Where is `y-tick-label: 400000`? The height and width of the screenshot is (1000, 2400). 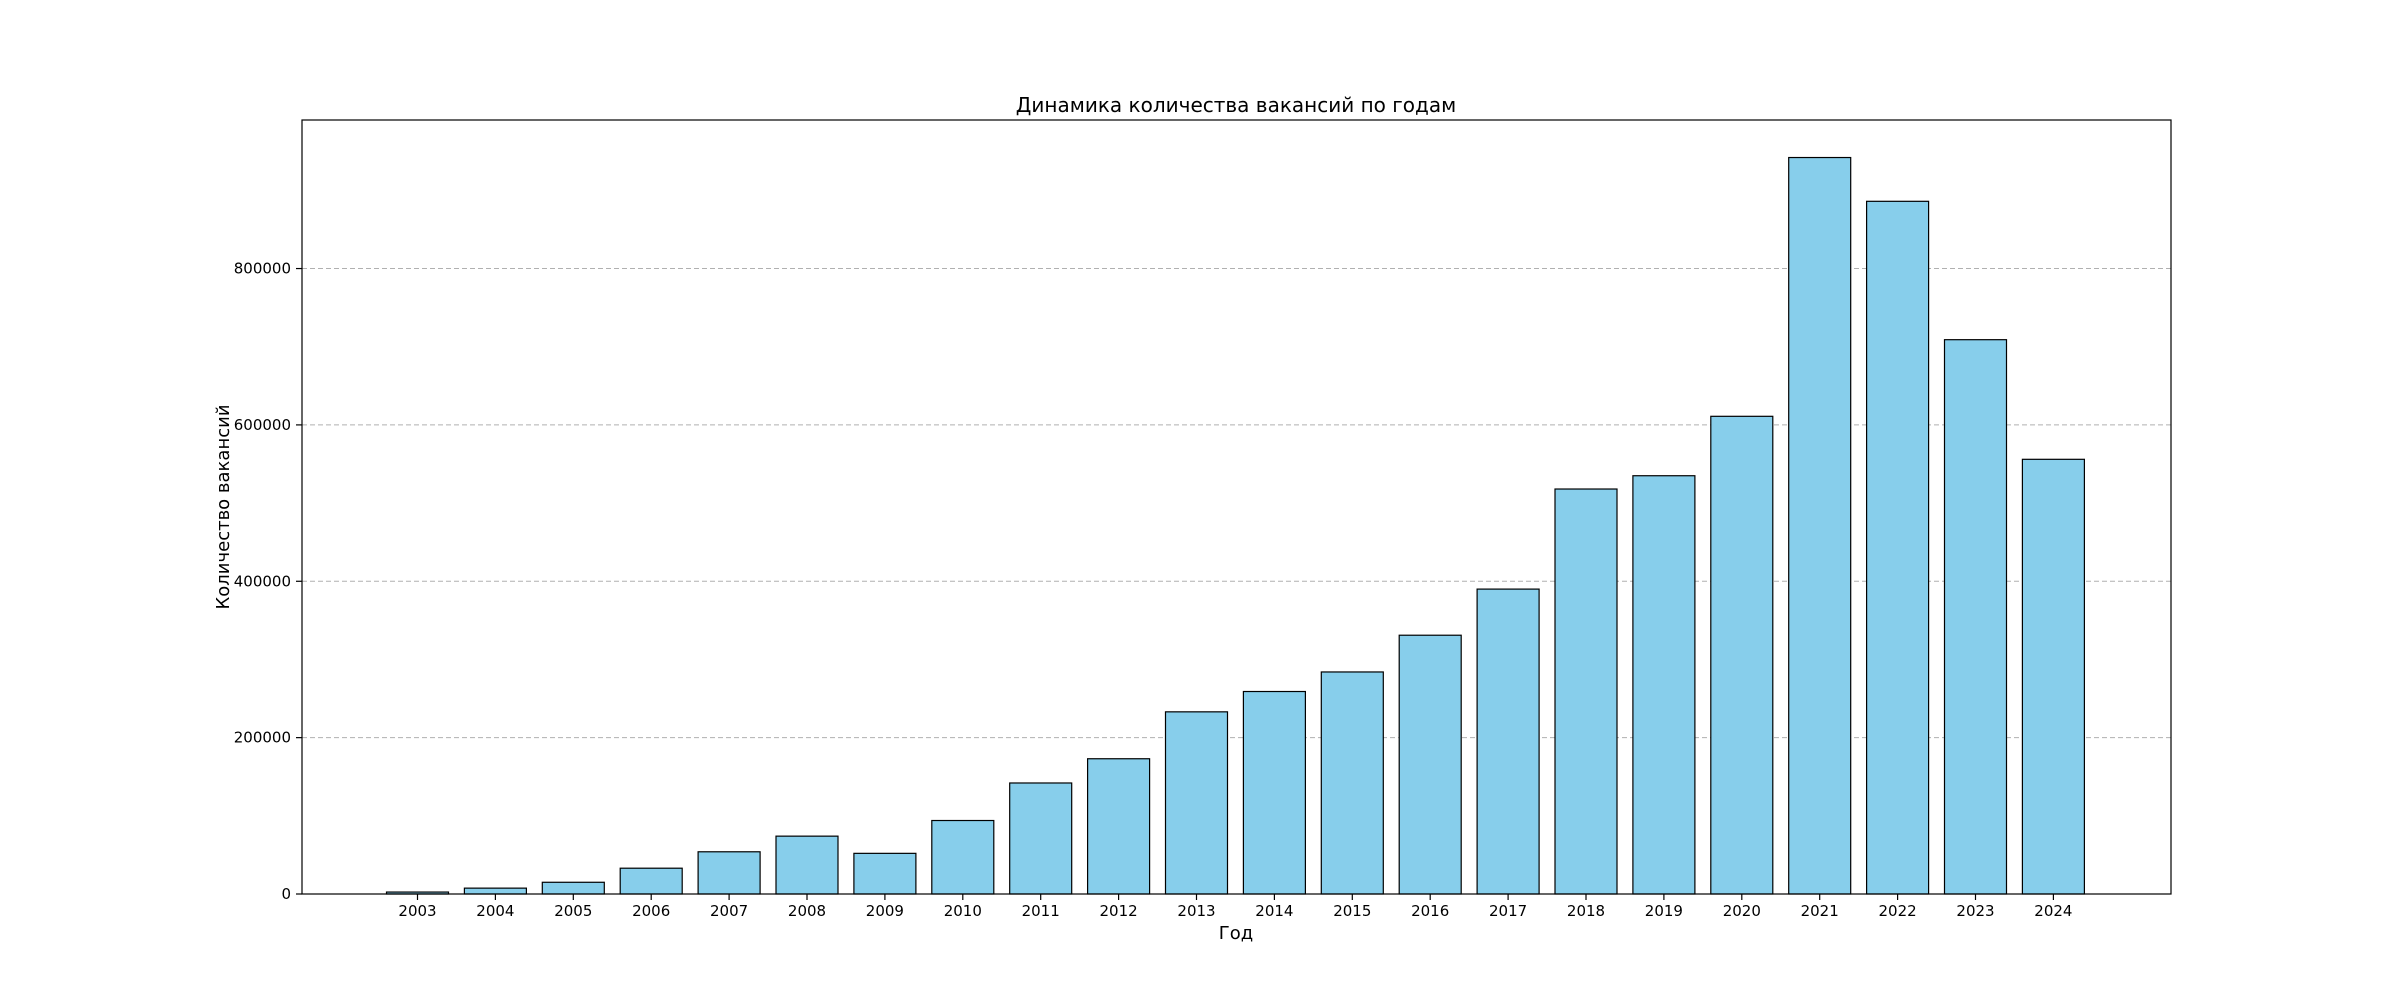 y-tick-label: 400000 is located at coordinates (262, 581).